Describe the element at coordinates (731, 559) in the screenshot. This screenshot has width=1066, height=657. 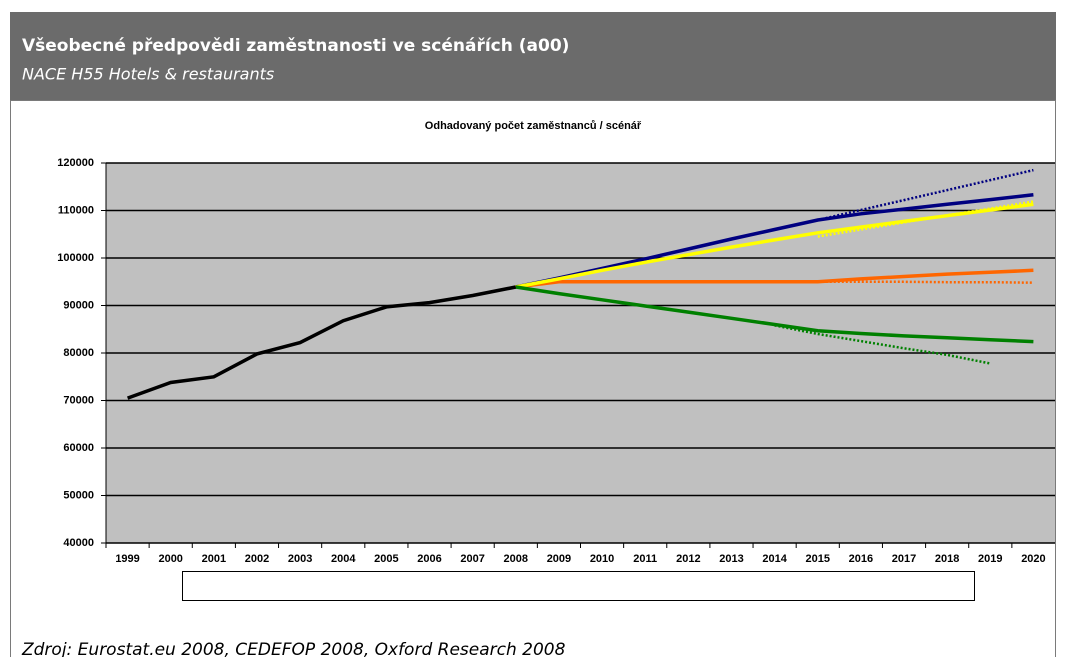
I see `x-tick-label: 2013` at that location.